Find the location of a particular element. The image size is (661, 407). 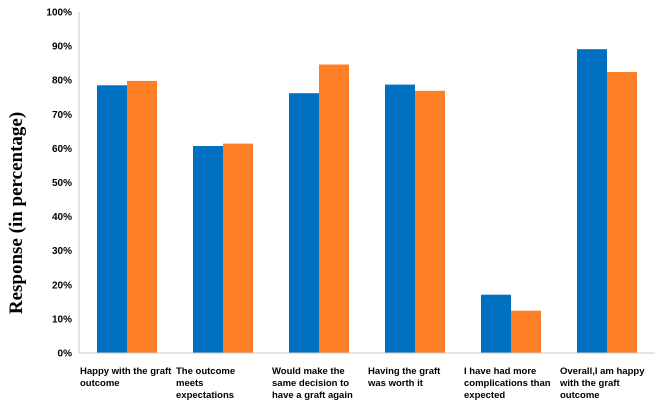

x-category-label-line: was worth it is located at coordinates (395, 383).